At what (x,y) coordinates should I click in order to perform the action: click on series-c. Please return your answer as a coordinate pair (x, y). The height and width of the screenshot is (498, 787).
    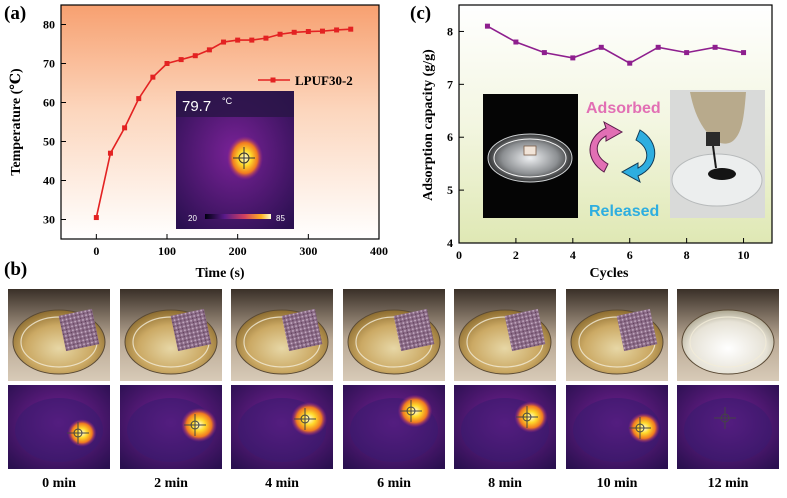
    Looking at the image, I should click on (615, 44).